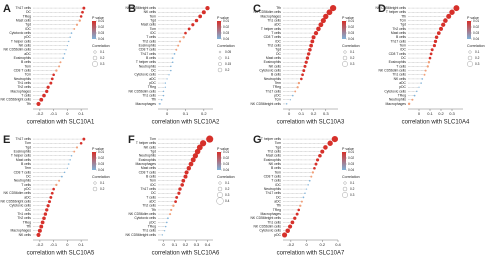 The width and height of the screenshot is (500, 261). Describe the element at coordinates (351, 39) in the screenshot. I see `color-bar-label: 0.04` at that location.